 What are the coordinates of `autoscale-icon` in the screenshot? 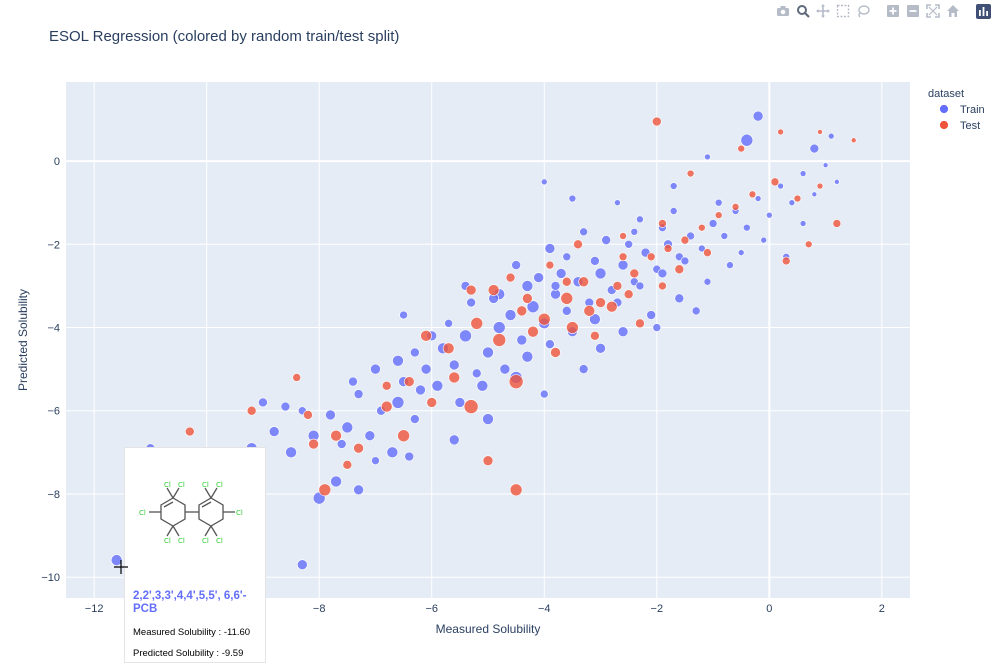 It's located at (933, 11).